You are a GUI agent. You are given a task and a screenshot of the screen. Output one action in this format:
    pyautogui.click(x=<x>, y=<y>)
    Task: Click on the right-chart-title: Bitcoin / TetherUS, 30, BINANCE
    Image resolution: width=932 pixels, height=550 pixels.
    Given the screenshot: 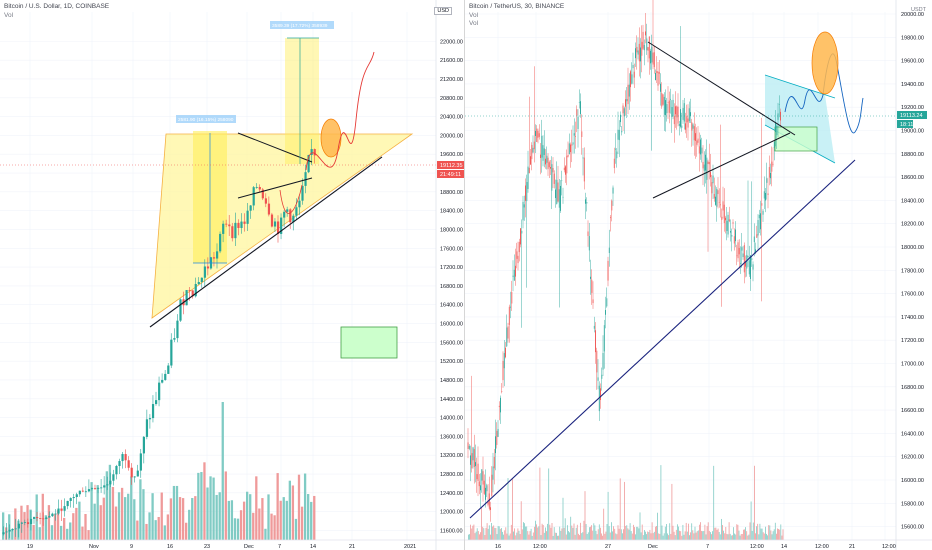 What is the action you would take?
    pyautogui.click(x=517, y=6)
    